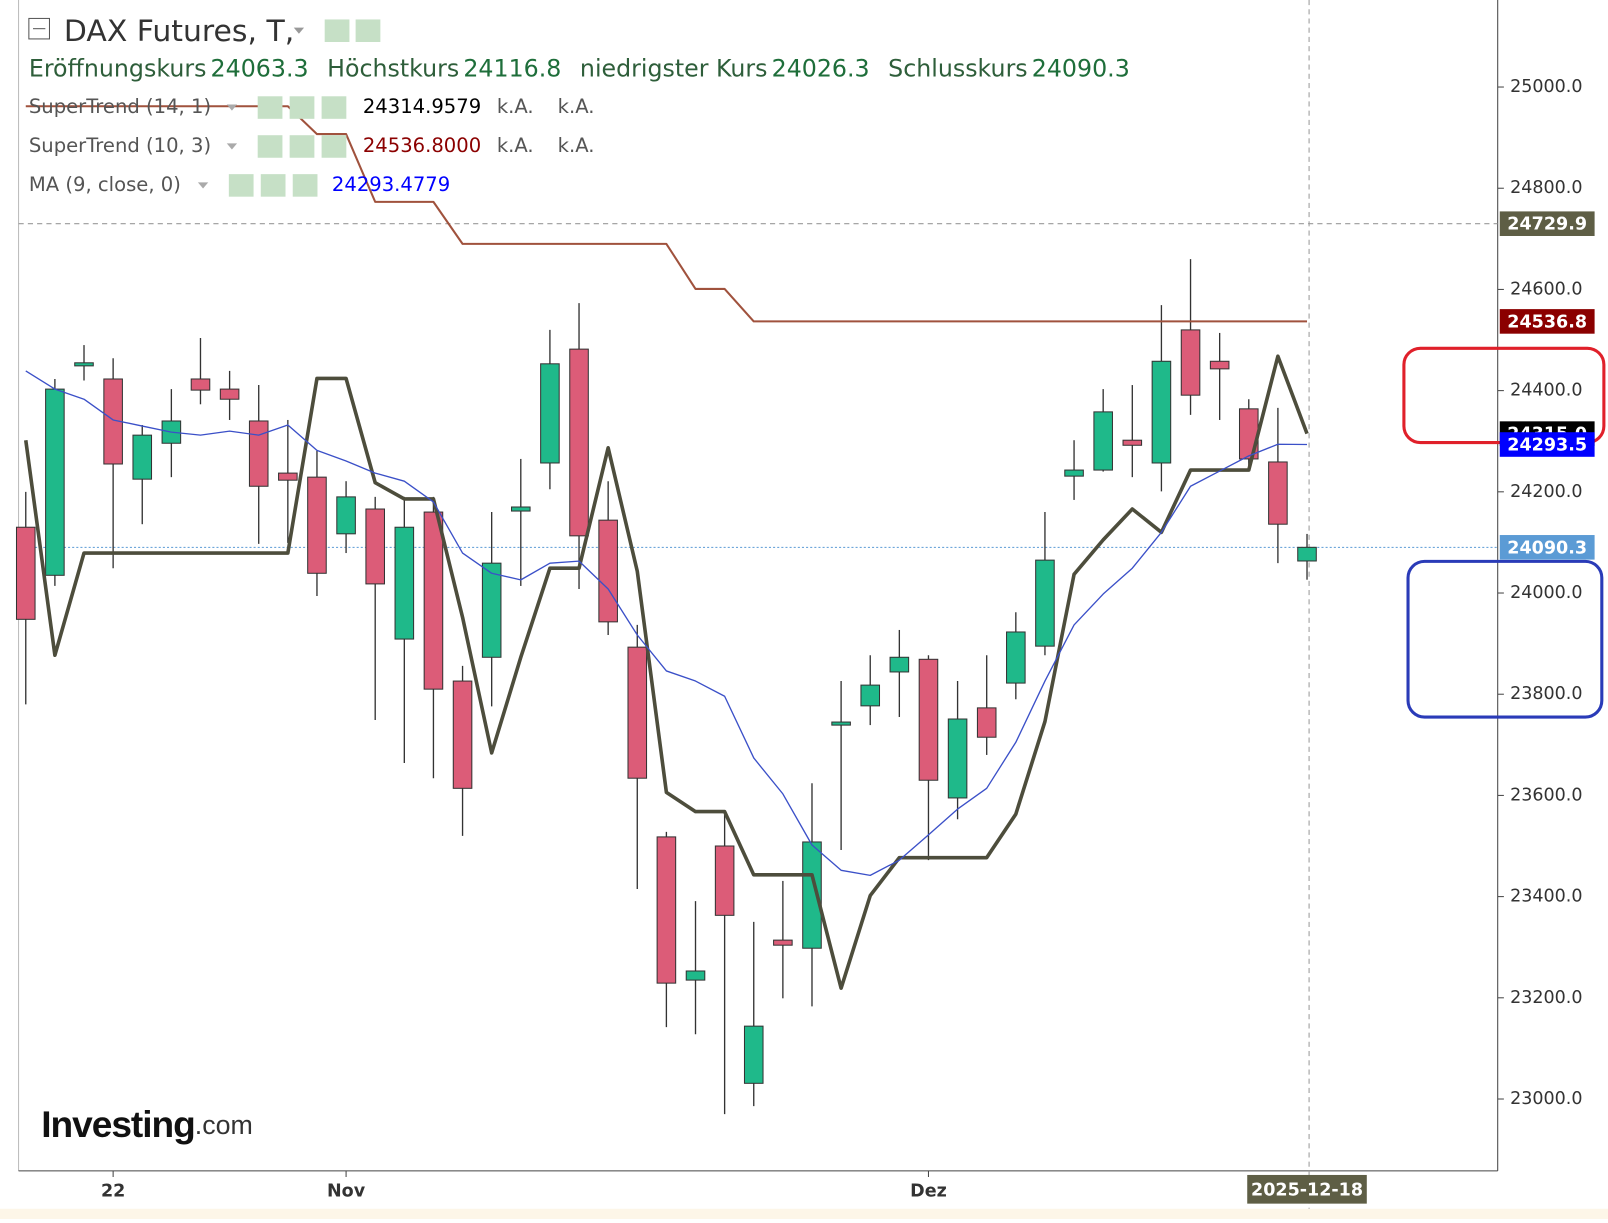 Image resolution: width=1608 pixels, height=1223 pixels. I want to click on dropdown-icon, so click(299, 30).